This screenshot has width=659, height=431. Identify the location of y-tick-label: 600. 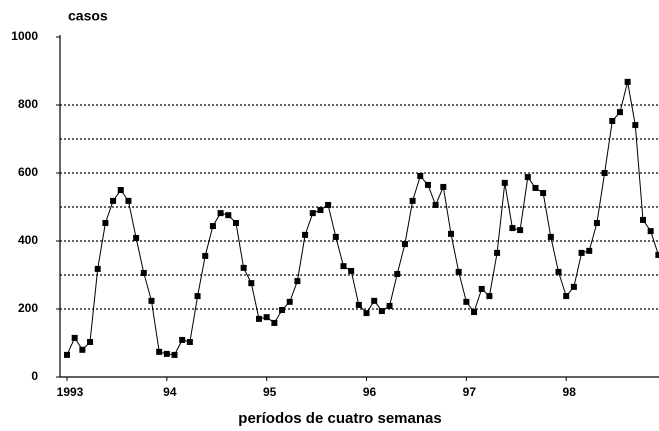
(28, 172).